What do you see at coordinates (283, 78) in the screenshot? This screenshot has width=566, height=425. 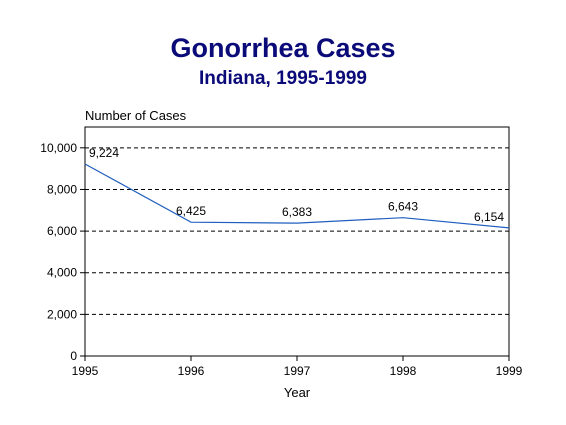 I see `chart-subtitle: Indiana, 1995-1999` at bounding box center [283, 78].